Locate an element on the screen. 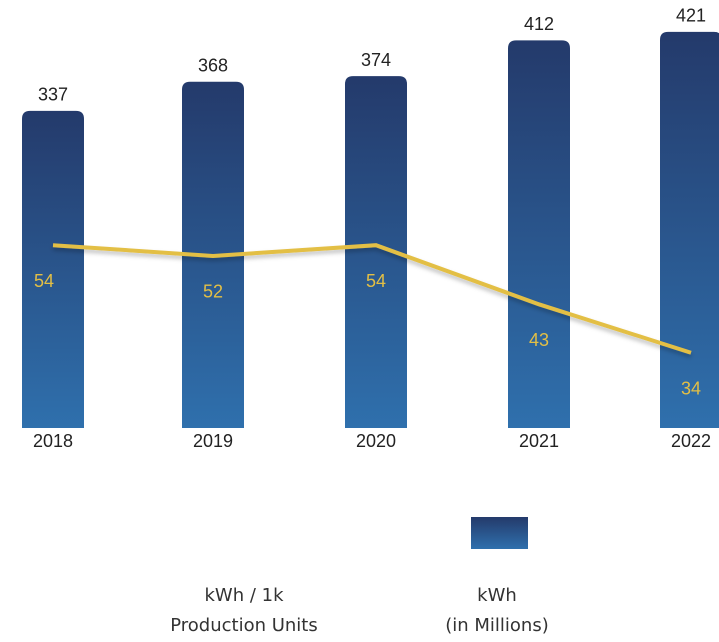  x-tick-label: 2022 is located at coordinates (691, 441).